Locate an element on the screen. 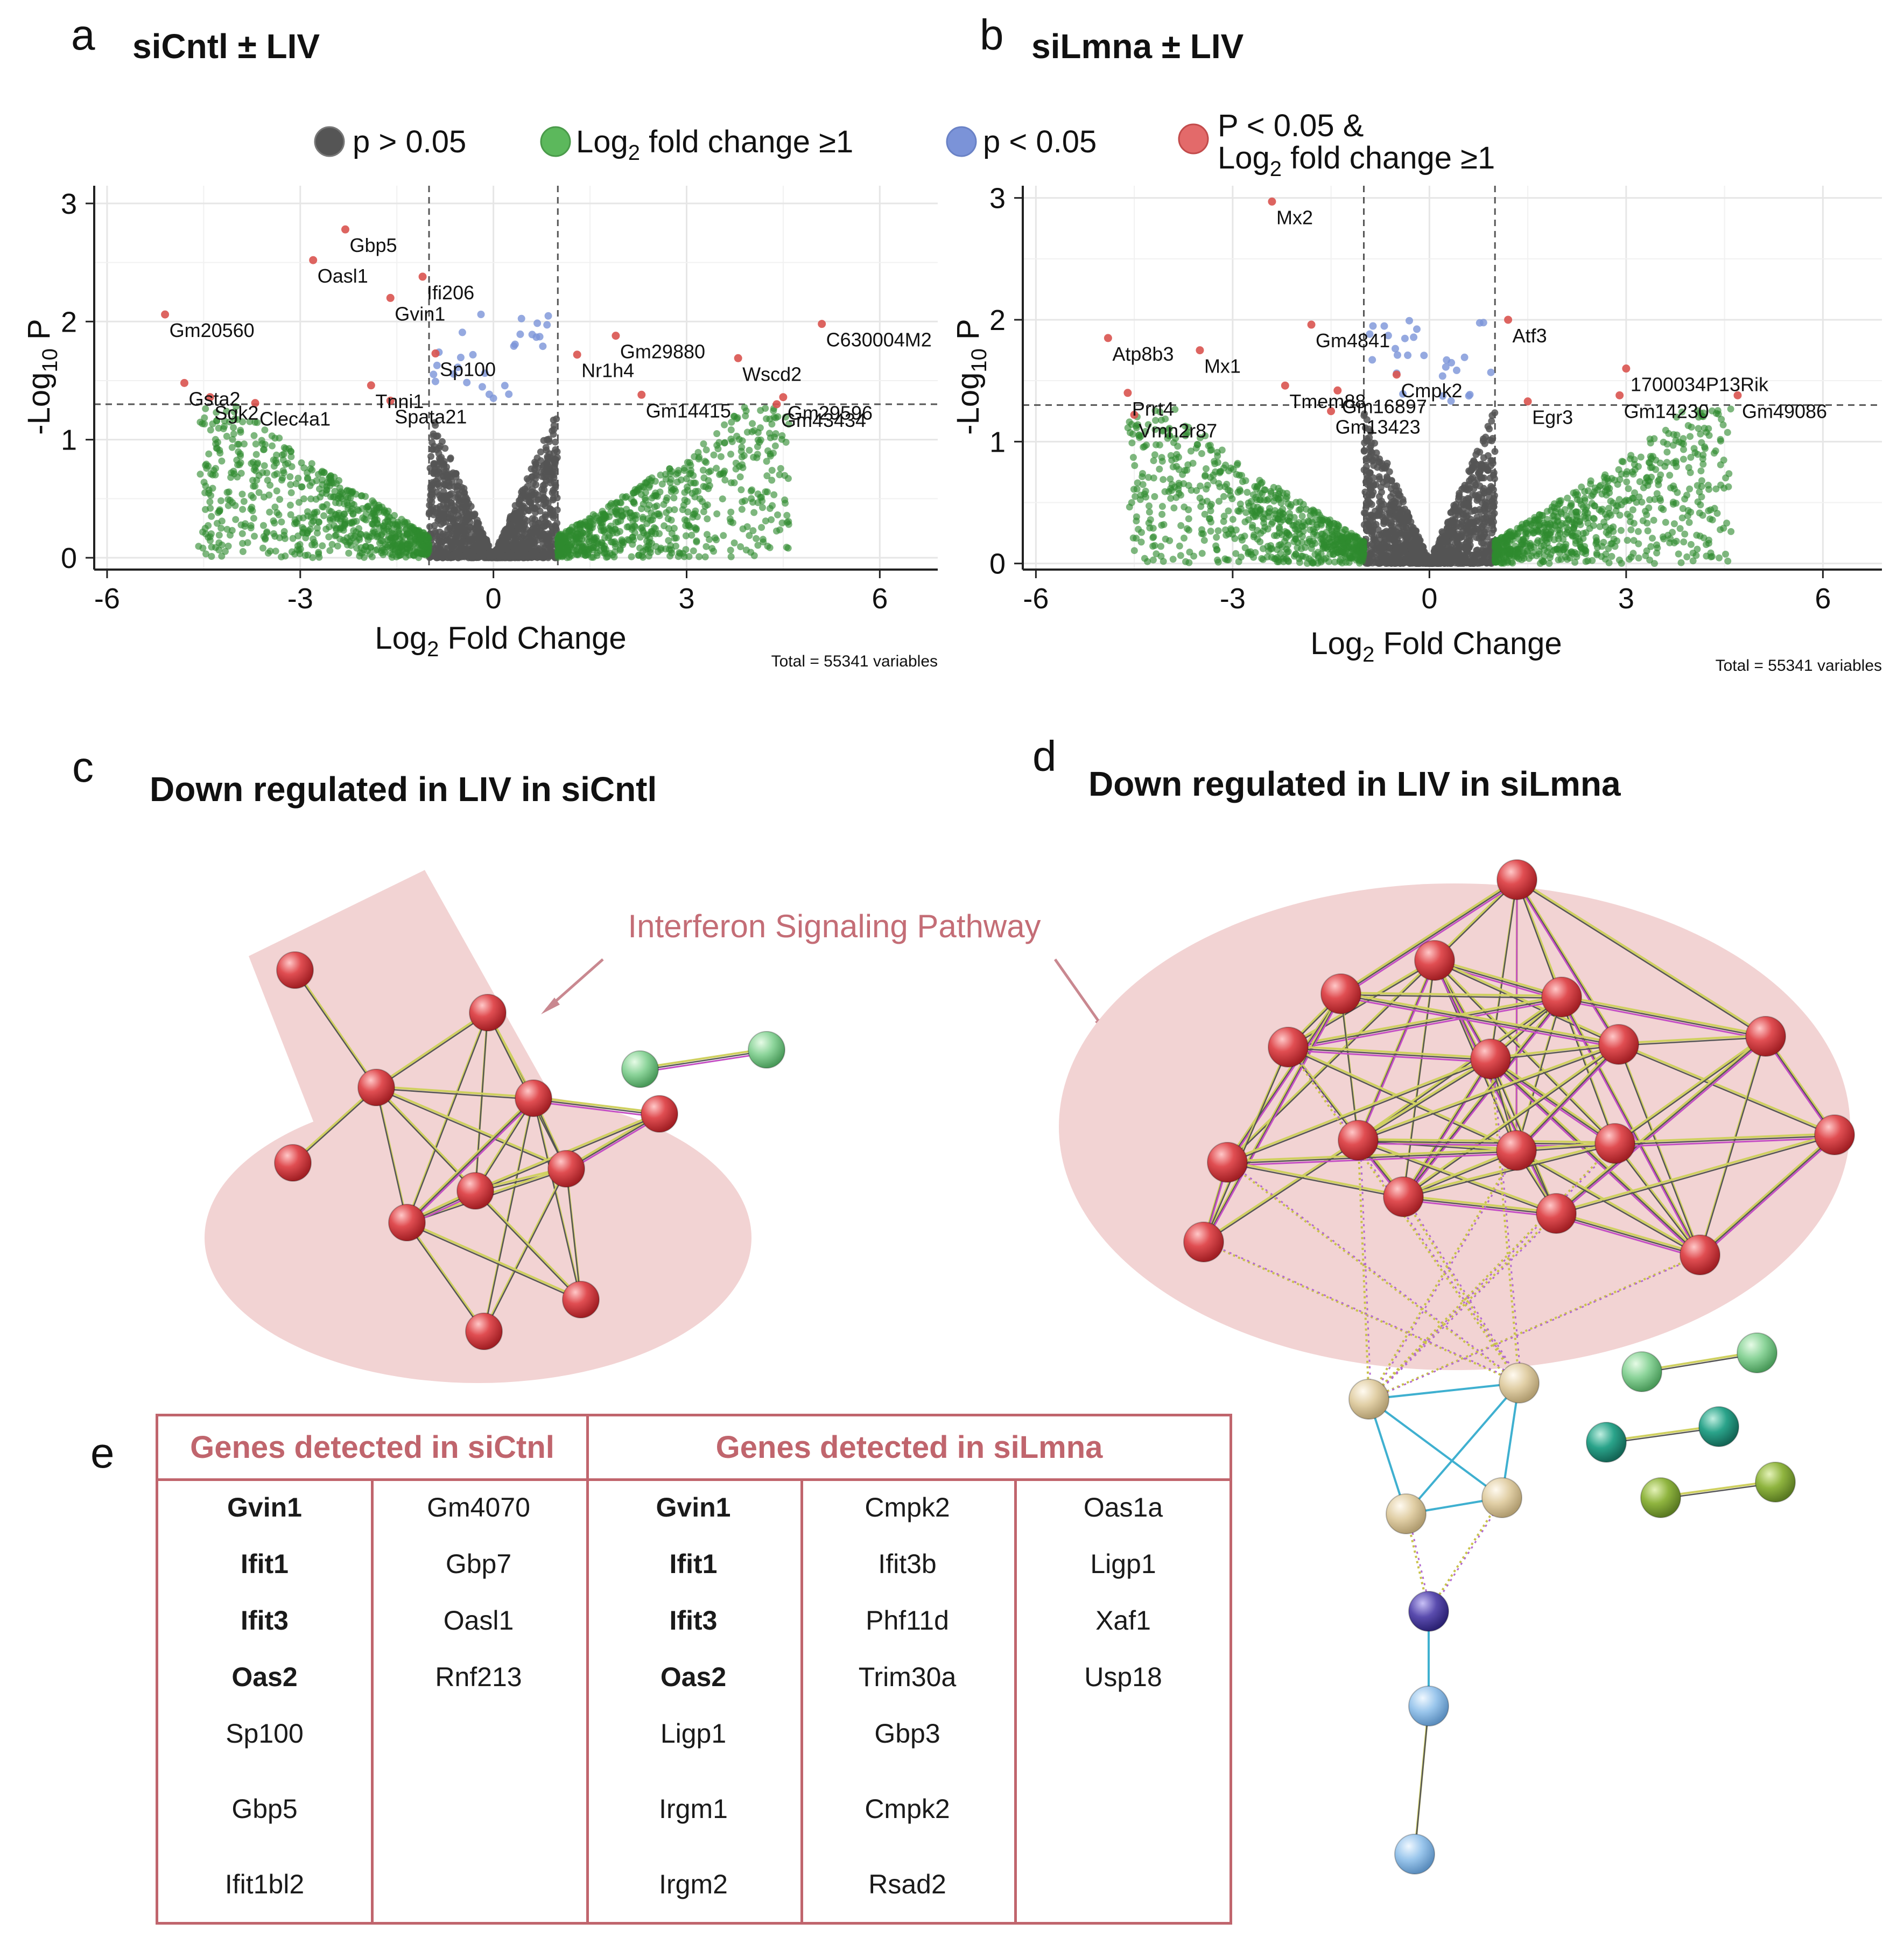  x-tick-label: -6 is located at coordinates (107, 599).